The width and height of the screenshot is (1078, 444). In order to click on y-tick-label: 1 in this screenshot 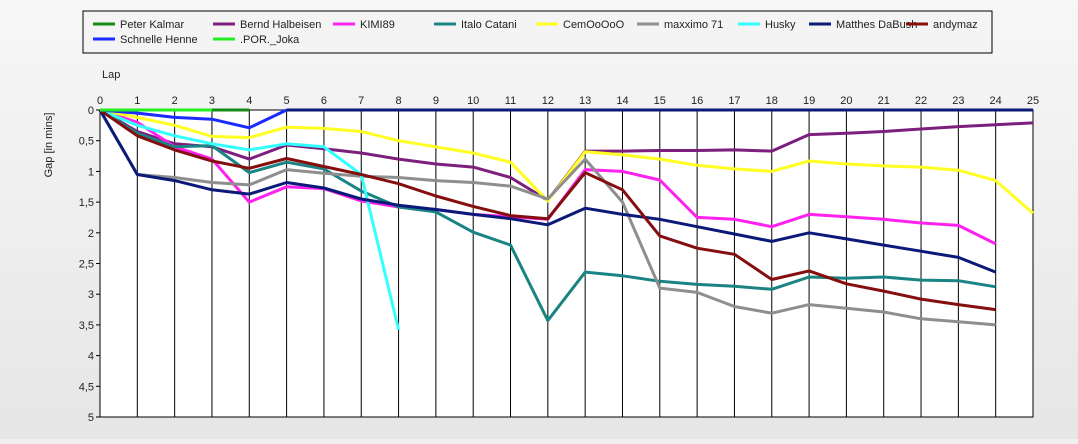, I will do `click(91, 172)`.